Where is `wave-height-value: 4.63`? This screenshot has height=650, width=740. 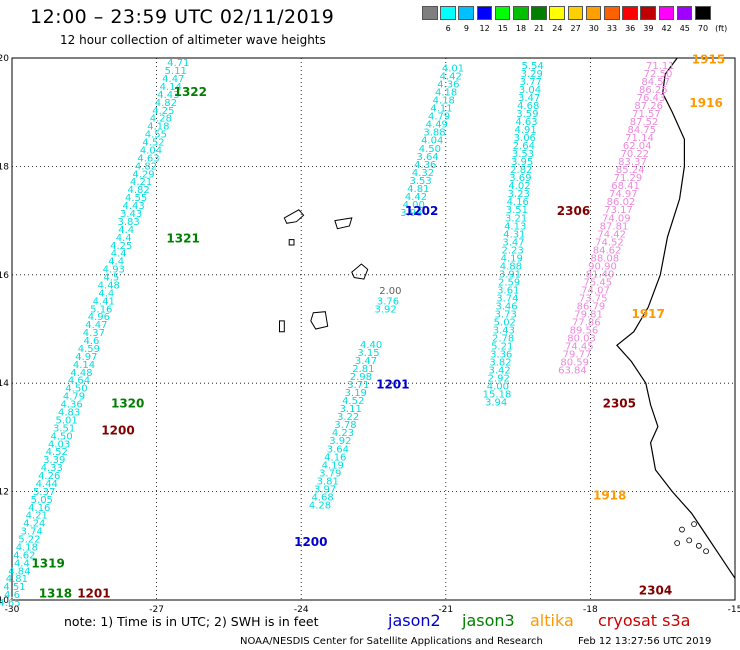
wave-height-value: 4.63 is located at coordinates (526, 122).